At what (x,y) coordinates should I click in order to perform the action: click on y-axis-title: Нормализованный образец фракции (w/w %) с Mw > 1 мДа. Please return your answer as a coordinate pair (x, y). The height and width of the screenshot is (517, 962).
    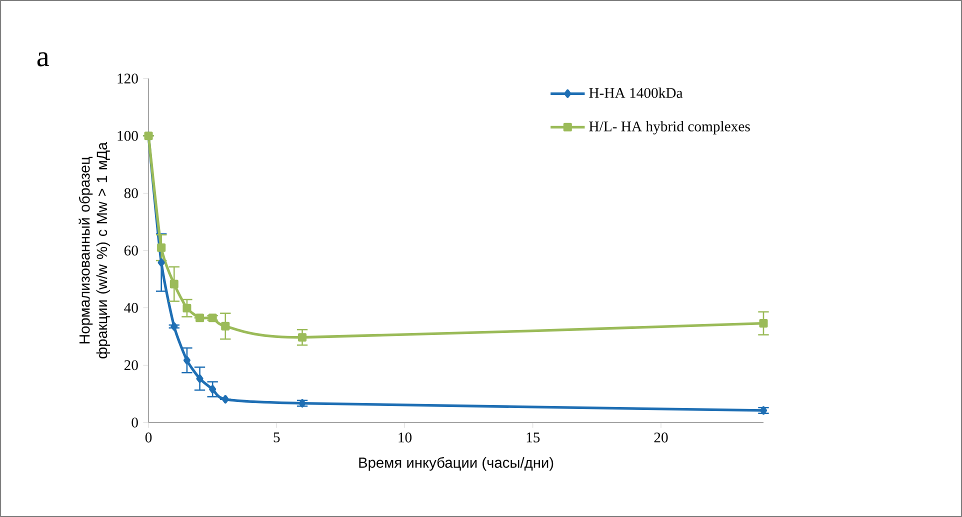
    Looking at the image, I should click on (94, 250).